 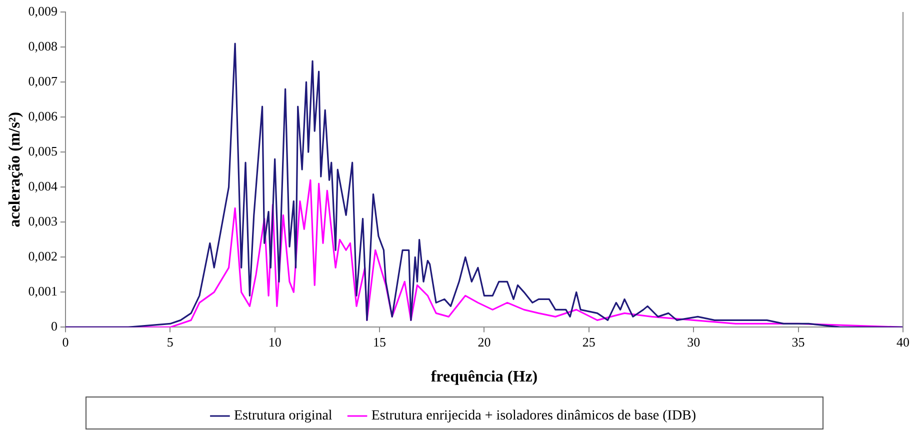 I want to click on x-axis-title: frequência (Hz), so click(x=484, y=377).